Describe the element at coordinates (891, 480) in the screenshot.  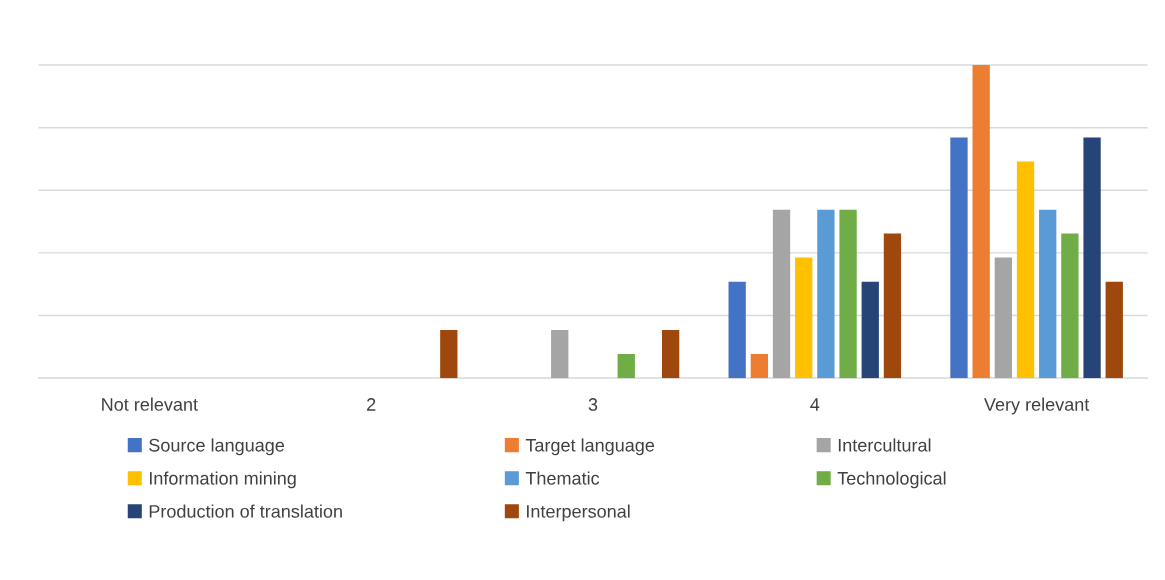
I see `legend-label: Technological` at that location.